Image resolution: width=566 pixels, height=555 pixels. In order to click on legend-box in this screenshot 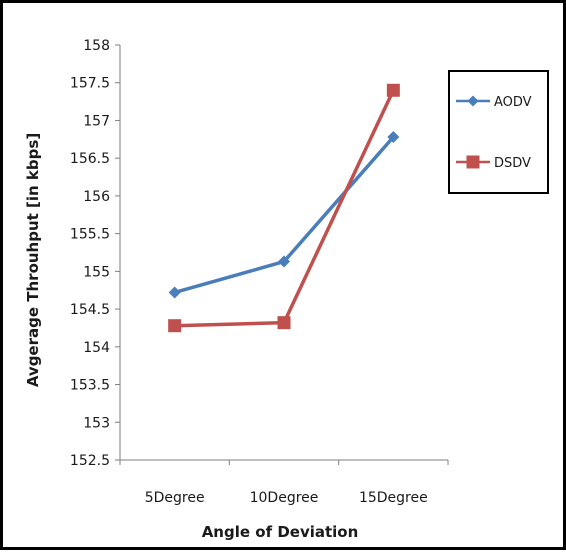, I will do `click(498, 132)`.